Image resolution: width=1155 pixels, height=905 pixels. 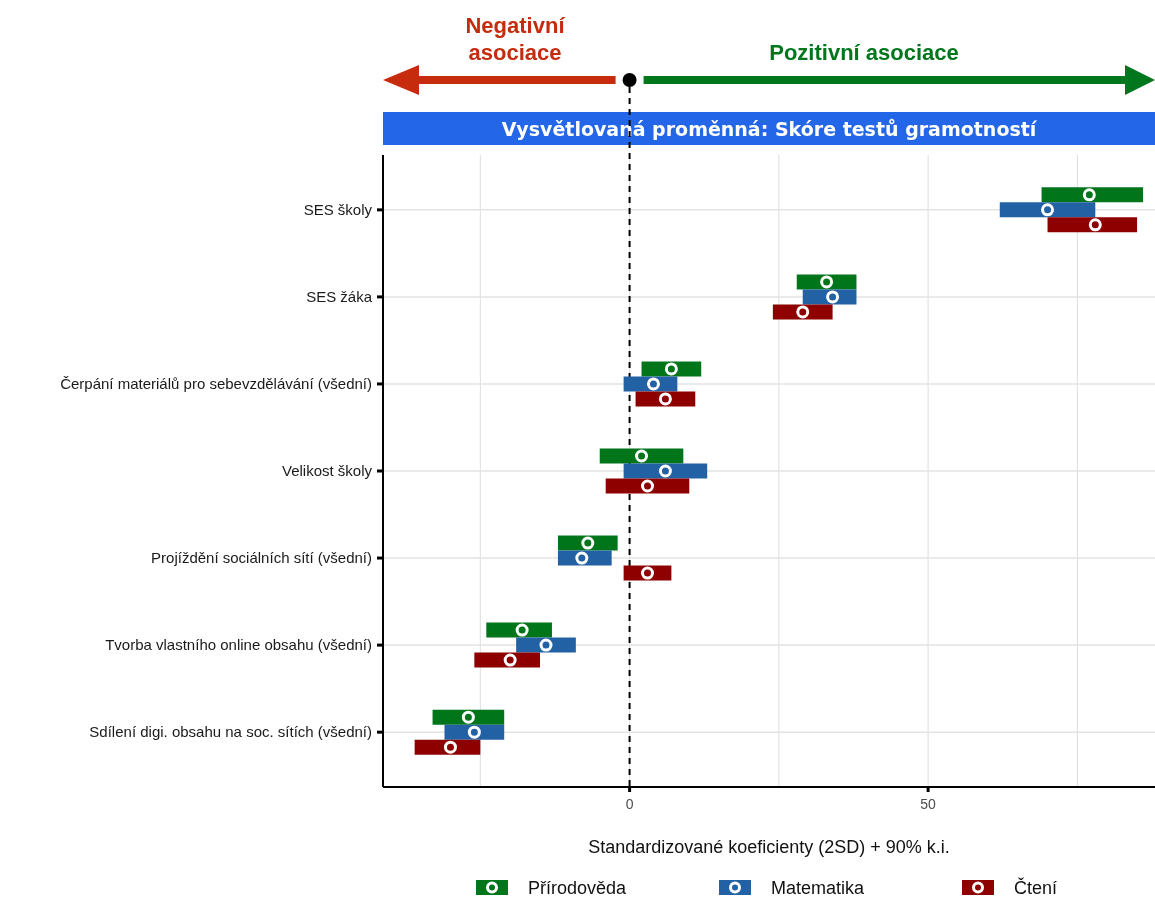 What do you see at coordinates (230, 732) in the screenshot?
I see `y-tick-label: Sdílení digi. obsahu na soc. sítích (všední)` at bounding box center [230, 732].